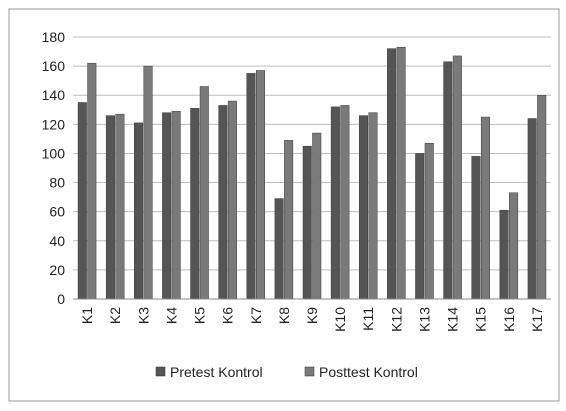 The width and height of the screenshot is (566, 411). Describe the element at coordinates (537, 319) in the screenshot. I see `x-tick-label: K17` at that location.